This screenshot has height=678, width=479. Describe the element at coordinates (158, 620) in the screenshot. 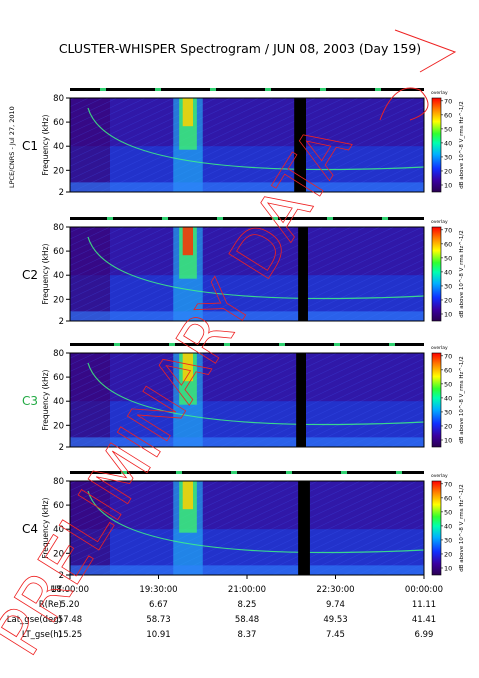

I see `ephemeris-value: 58.73` at that location.